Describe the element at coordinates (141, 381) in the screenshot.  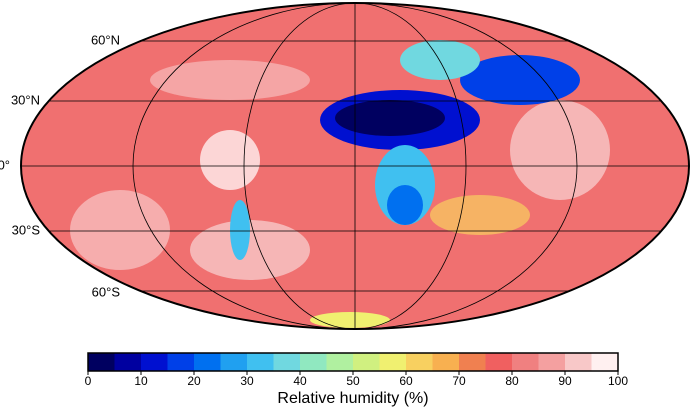
I see `tick-label: 10` at that location.